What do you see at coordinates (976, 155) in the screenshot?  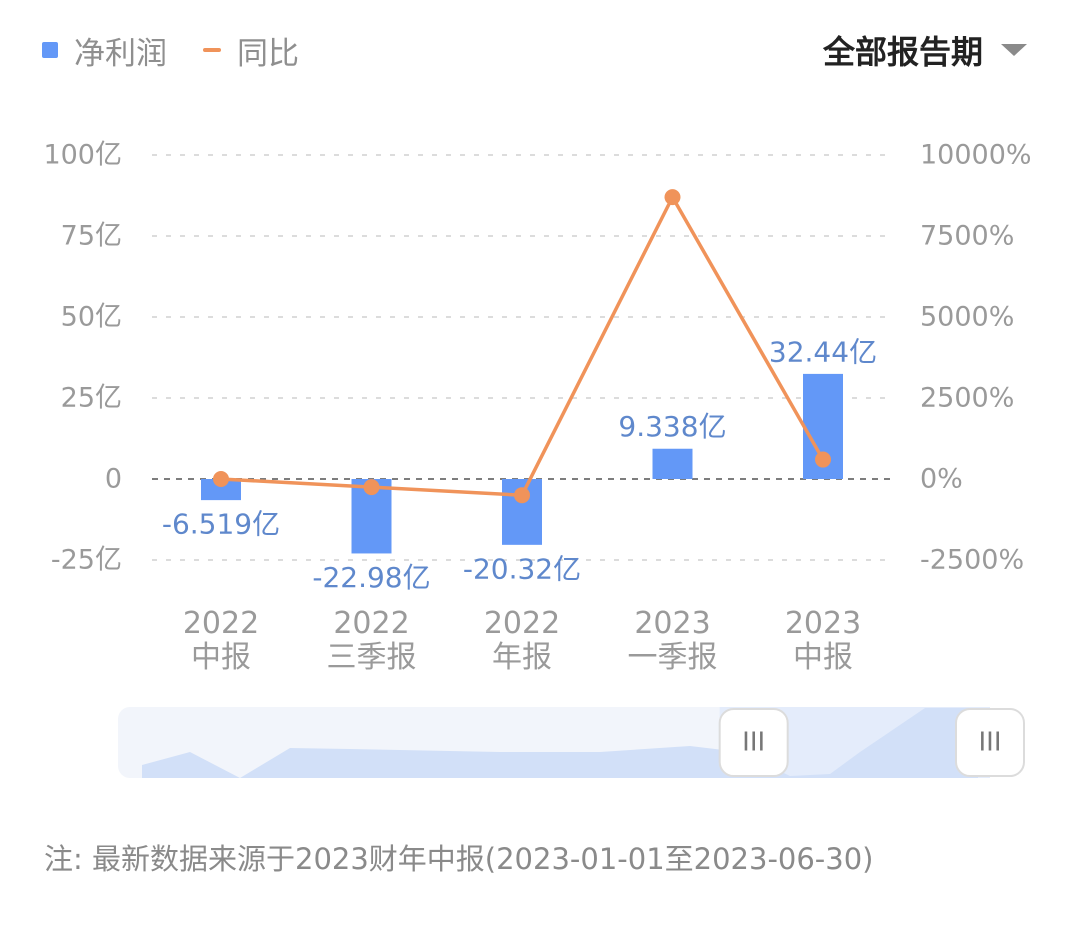 I see `right-axis-tick-label: 10000%` at bounding box center [976, 155].